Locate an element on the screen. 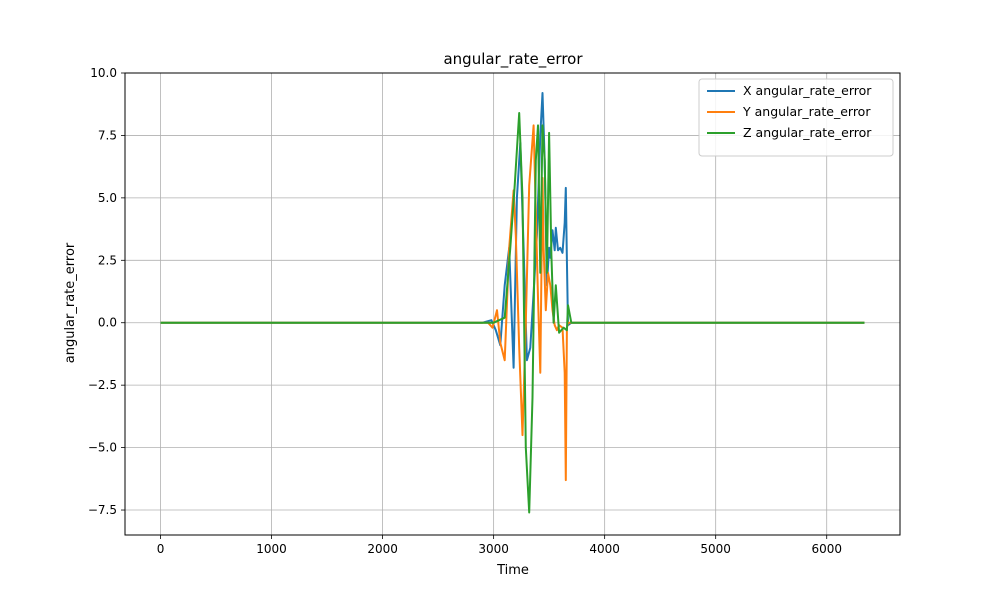 The width and height of the screenshot is (1000, 600). y-tick-label: 10.0 is located at coordinates (103, 73).